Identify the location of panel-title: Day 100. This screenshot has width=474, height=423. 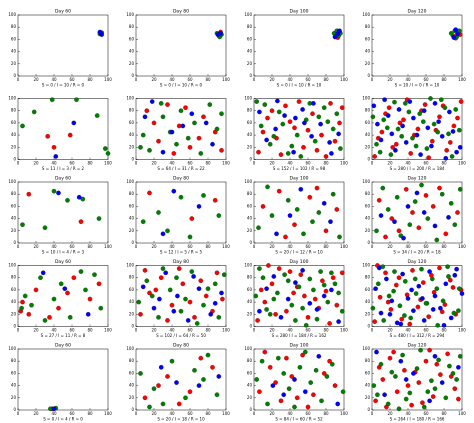
(299, 179).